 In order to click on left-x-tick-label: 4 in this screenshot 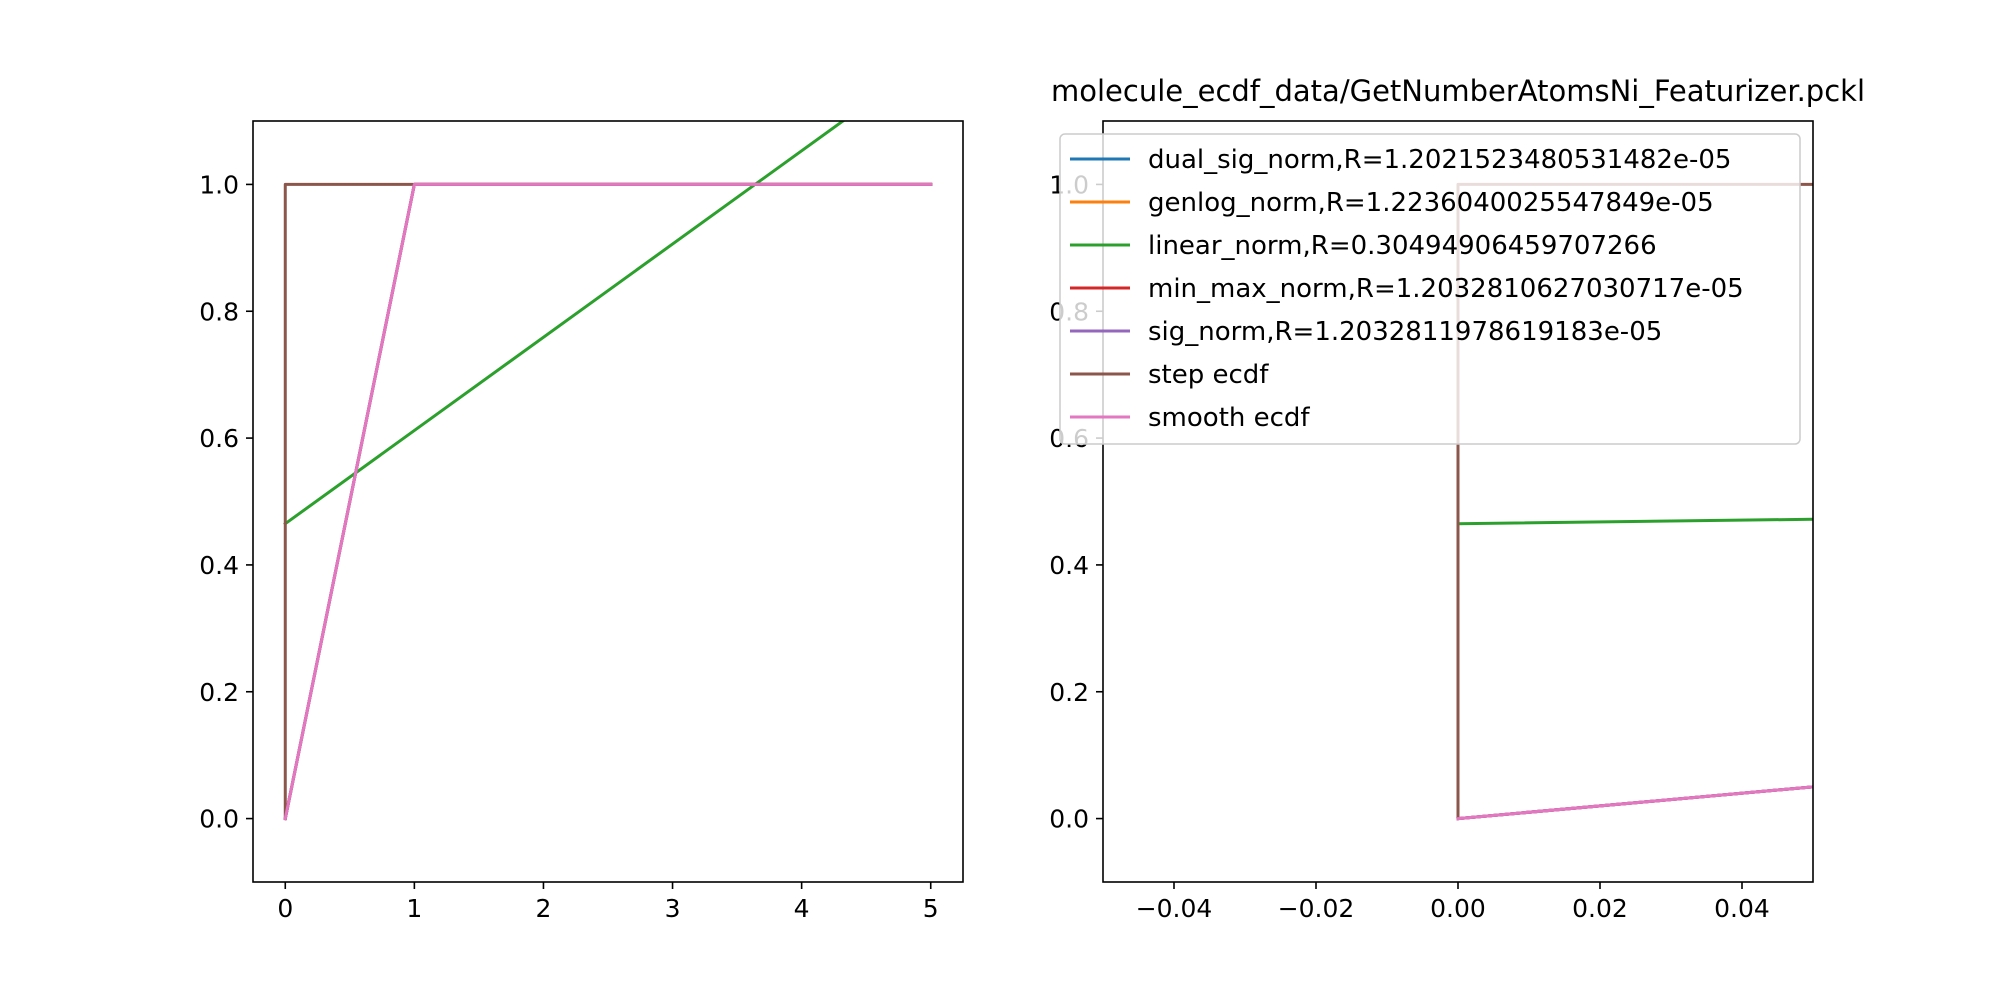, I will do `click(802, 908)`.